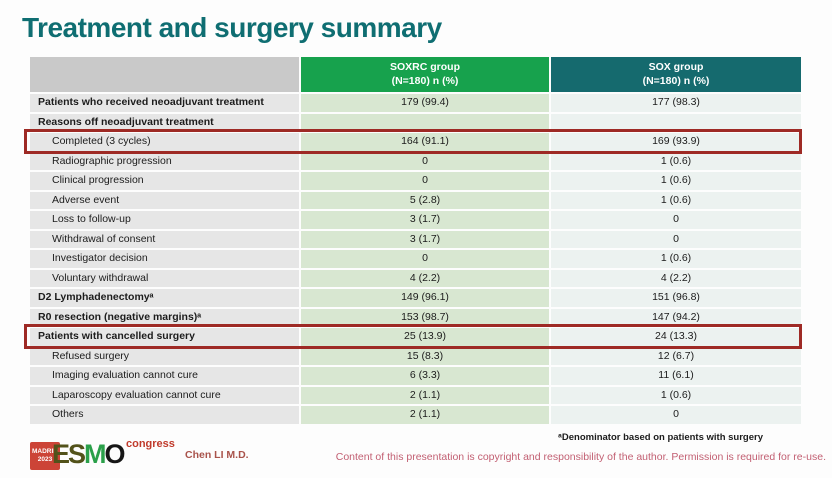 The image size is (832, 478). I want to click on row-label-cell: Adverse event, so click(164, 200).